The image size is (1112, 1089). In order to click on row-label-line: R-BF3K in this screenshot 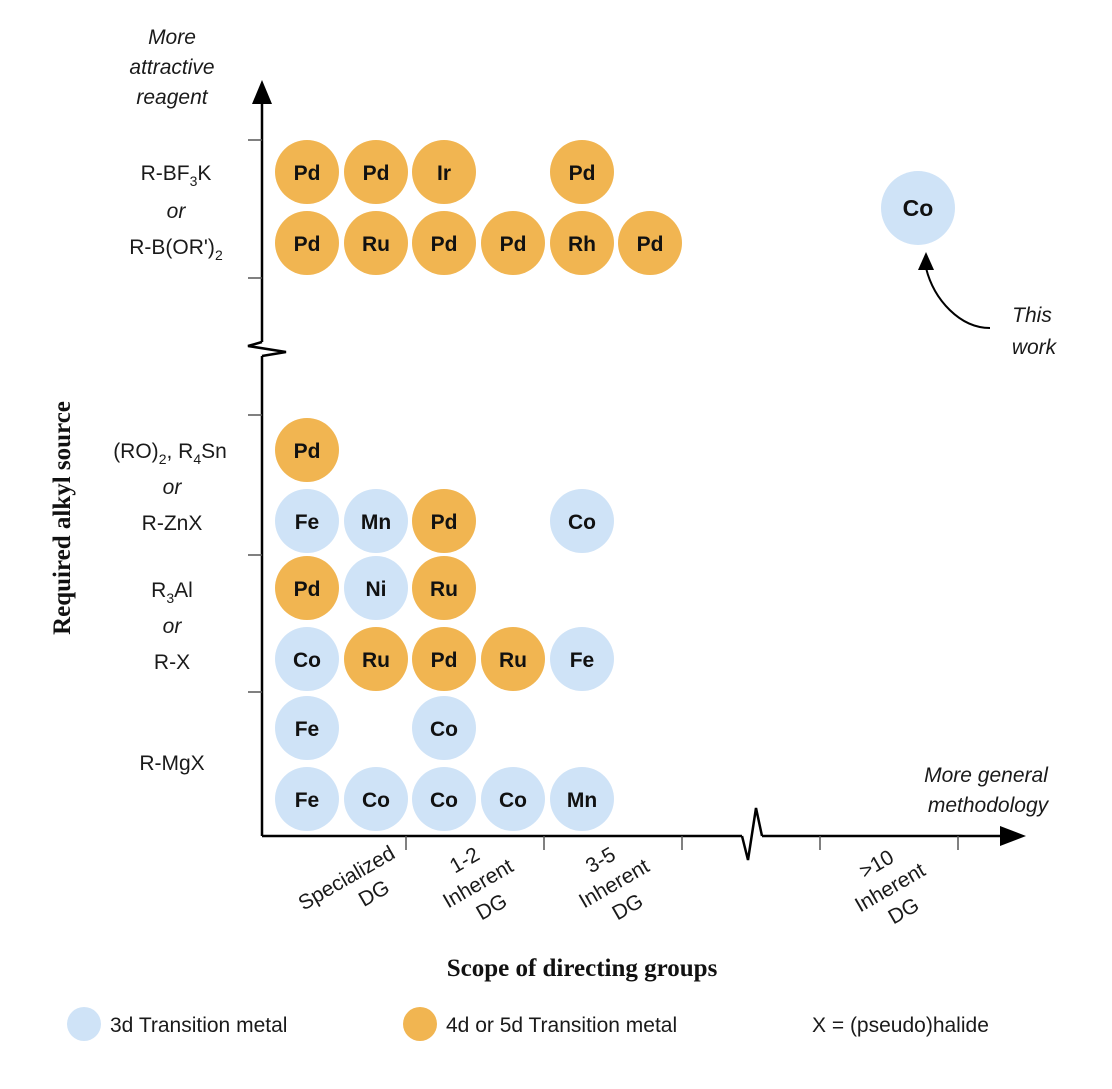, I will do `click(176, 175)`.